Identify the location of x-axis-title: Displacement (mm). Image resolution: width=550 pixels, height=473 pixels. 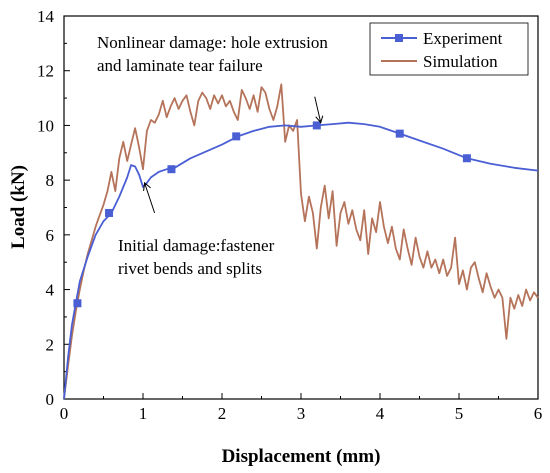
(301, 456).